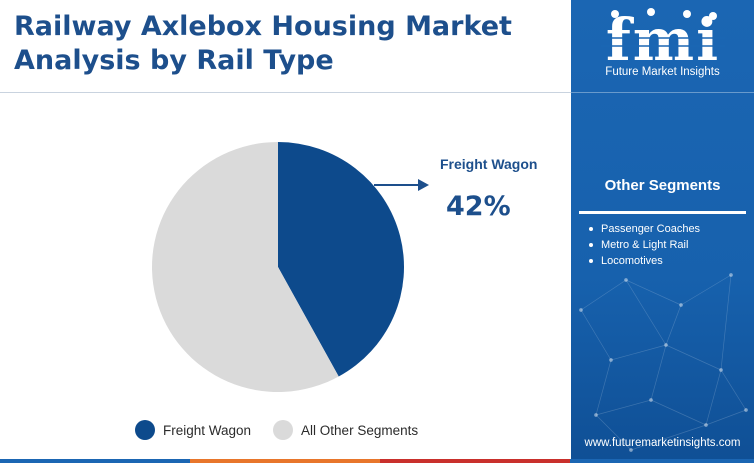 Image resolution: width=754 pixels, height=463 pixels. I want to click on other-segments-underline, so click(662, 212).